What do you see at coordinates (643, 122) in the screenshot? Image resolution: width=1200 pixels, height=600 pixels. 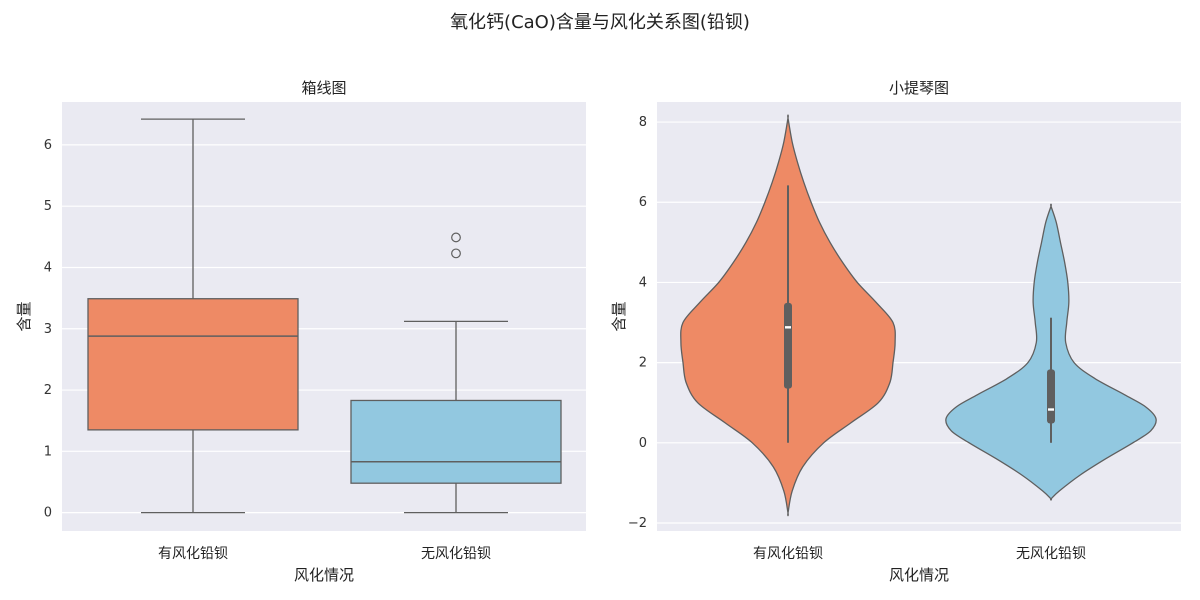 I see `y-tick-label: 8` at bounding box center [643, 122].